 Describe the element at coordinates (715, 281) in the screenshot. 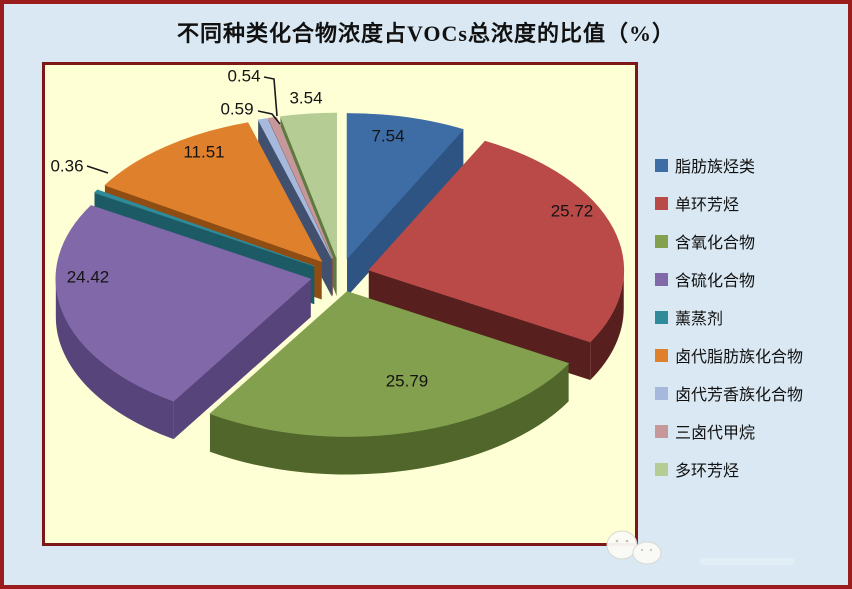

I see `legend-label: 含硫化合物` at that location.